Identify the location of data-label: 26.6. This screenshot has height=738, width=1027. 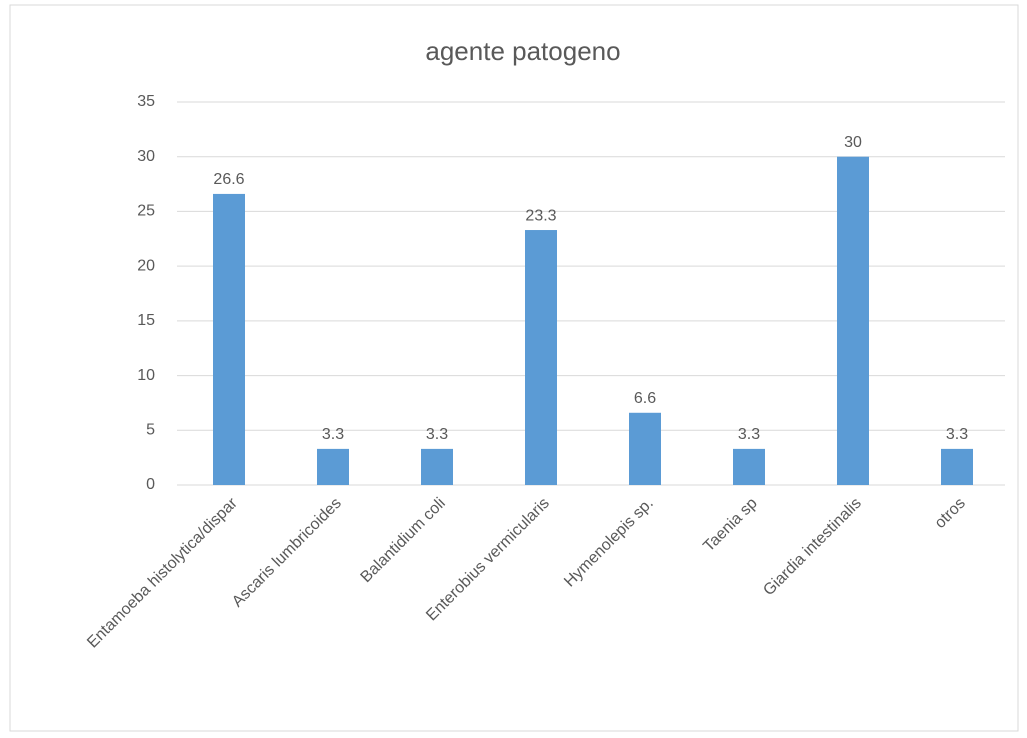
(228, 179).